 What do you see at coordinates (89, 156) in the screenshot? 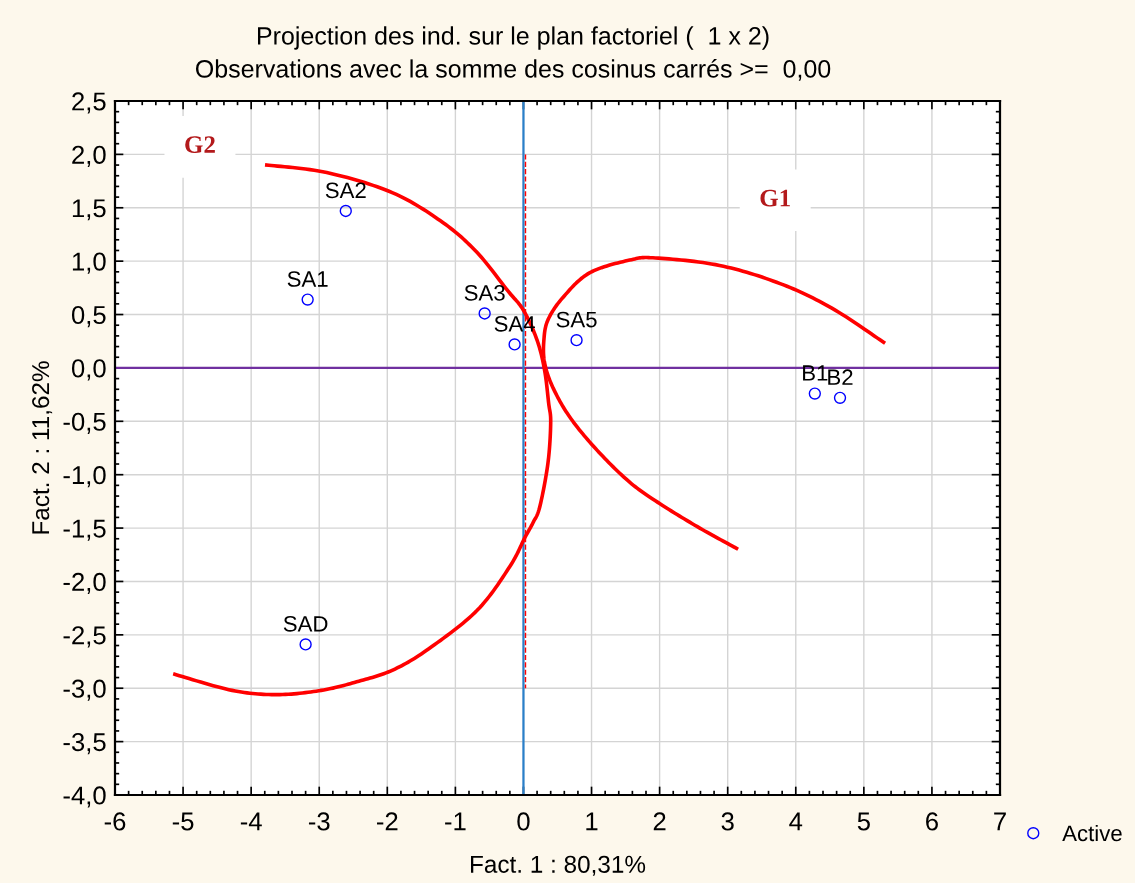
I see `y-tick-label: 2,0` at bounding box center [89, 156].